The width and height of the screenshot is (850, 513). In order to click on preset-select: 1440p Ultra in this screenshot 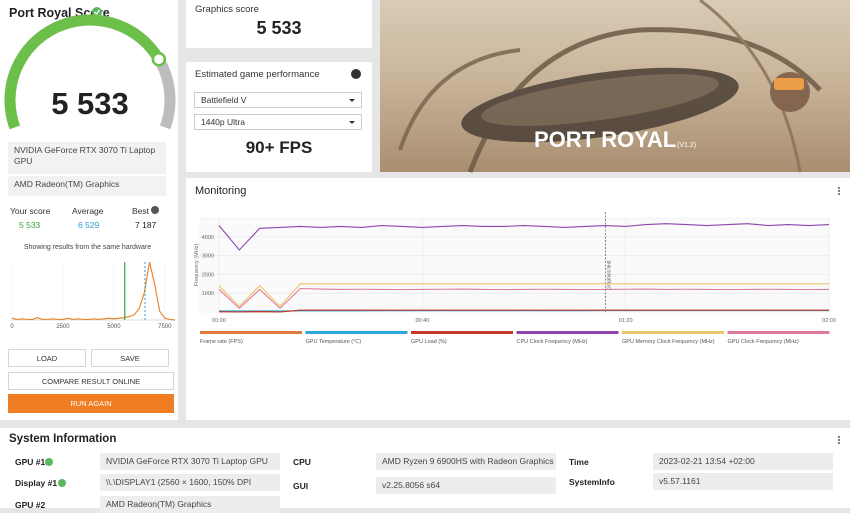, I will do `click(278, 122)`.